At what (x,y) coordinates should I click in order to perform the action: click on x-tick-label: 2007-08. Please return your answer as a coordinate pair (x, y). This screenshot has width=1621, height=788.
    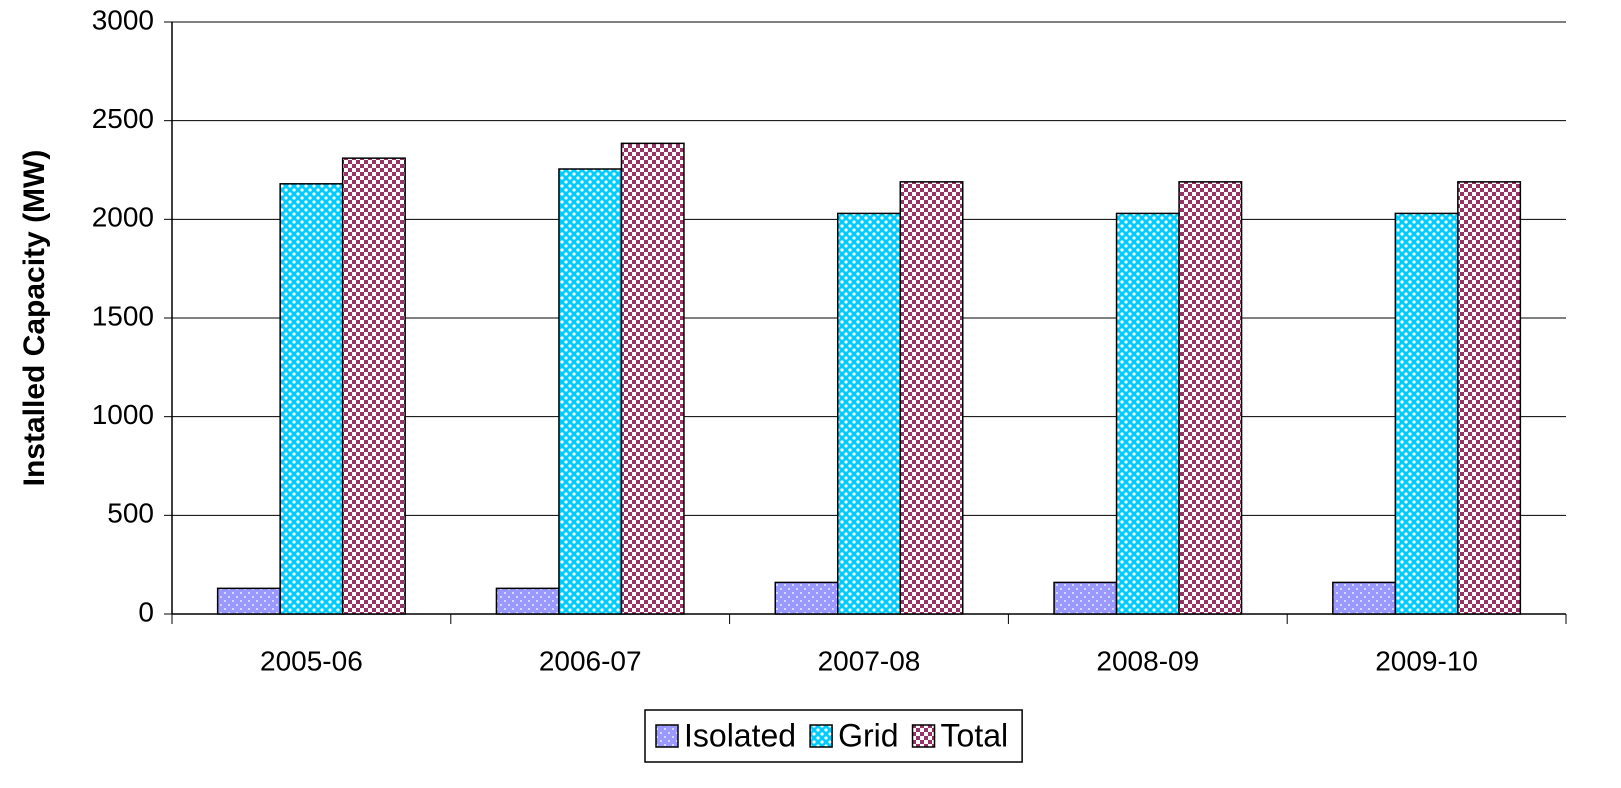
    Looking at the image, I should click on (869, 660).